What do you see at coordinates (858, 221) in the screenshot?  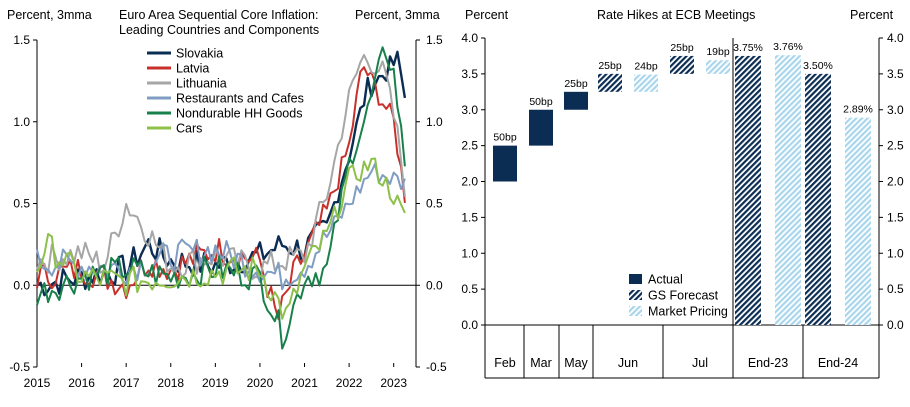 I see `bar-end-24-market-pricing` at bounding box center [858, 221].